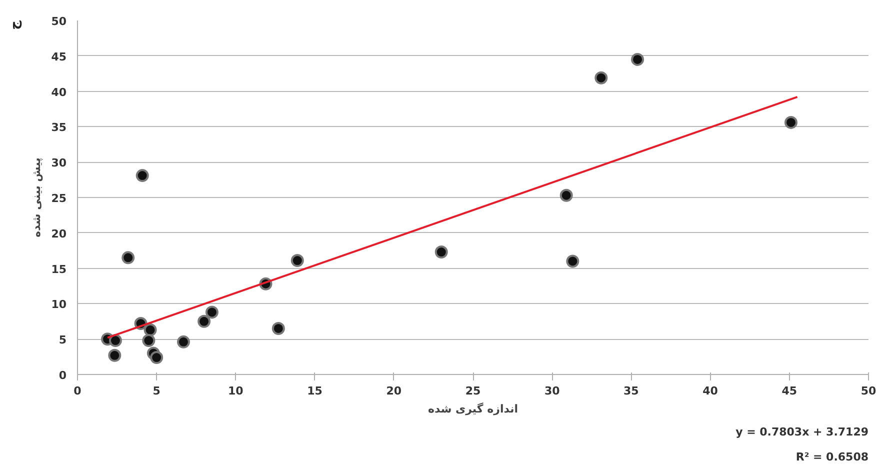  What do you see at coordinates (473, 409) in the screenshot?
I see `x-axis-title: اندازه گیری شده` at bounding box center [473, 409].